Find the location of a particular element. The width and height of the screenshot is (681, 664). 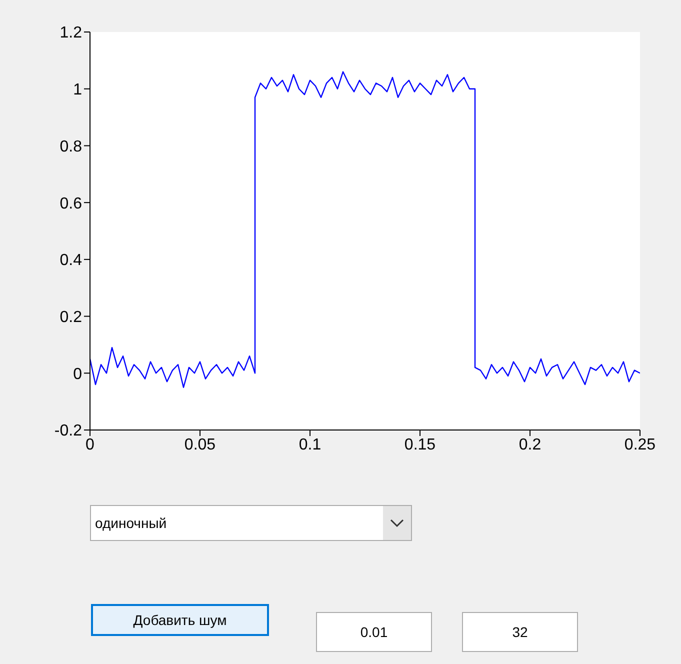

y-tick-label: 0.8 is located at coordinates (71, 147).